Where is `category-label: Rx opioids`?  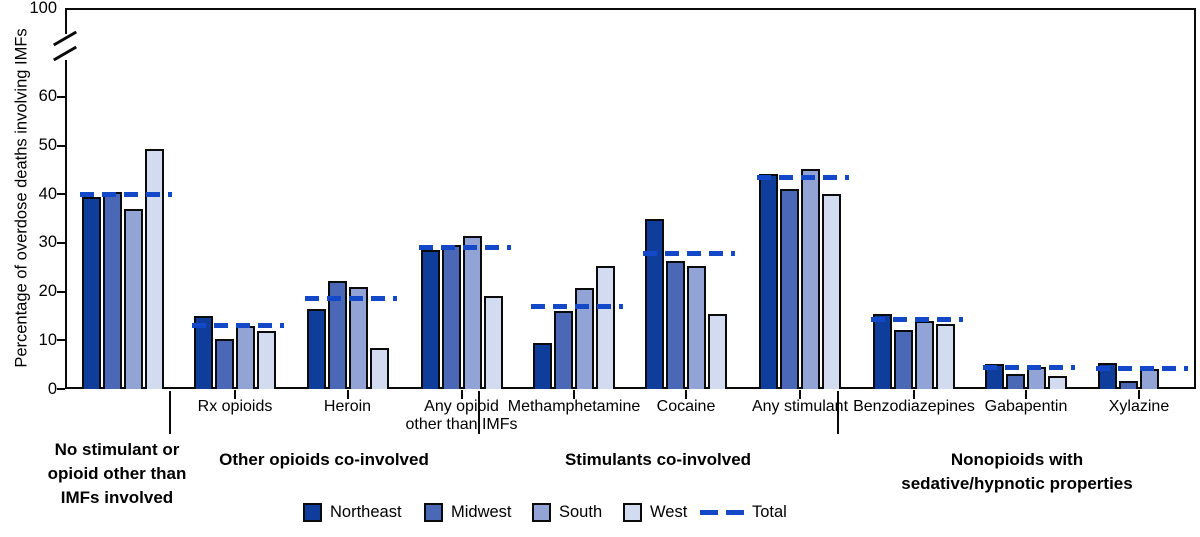 category-label: Rx opioids is located at coordinates (235, 406).